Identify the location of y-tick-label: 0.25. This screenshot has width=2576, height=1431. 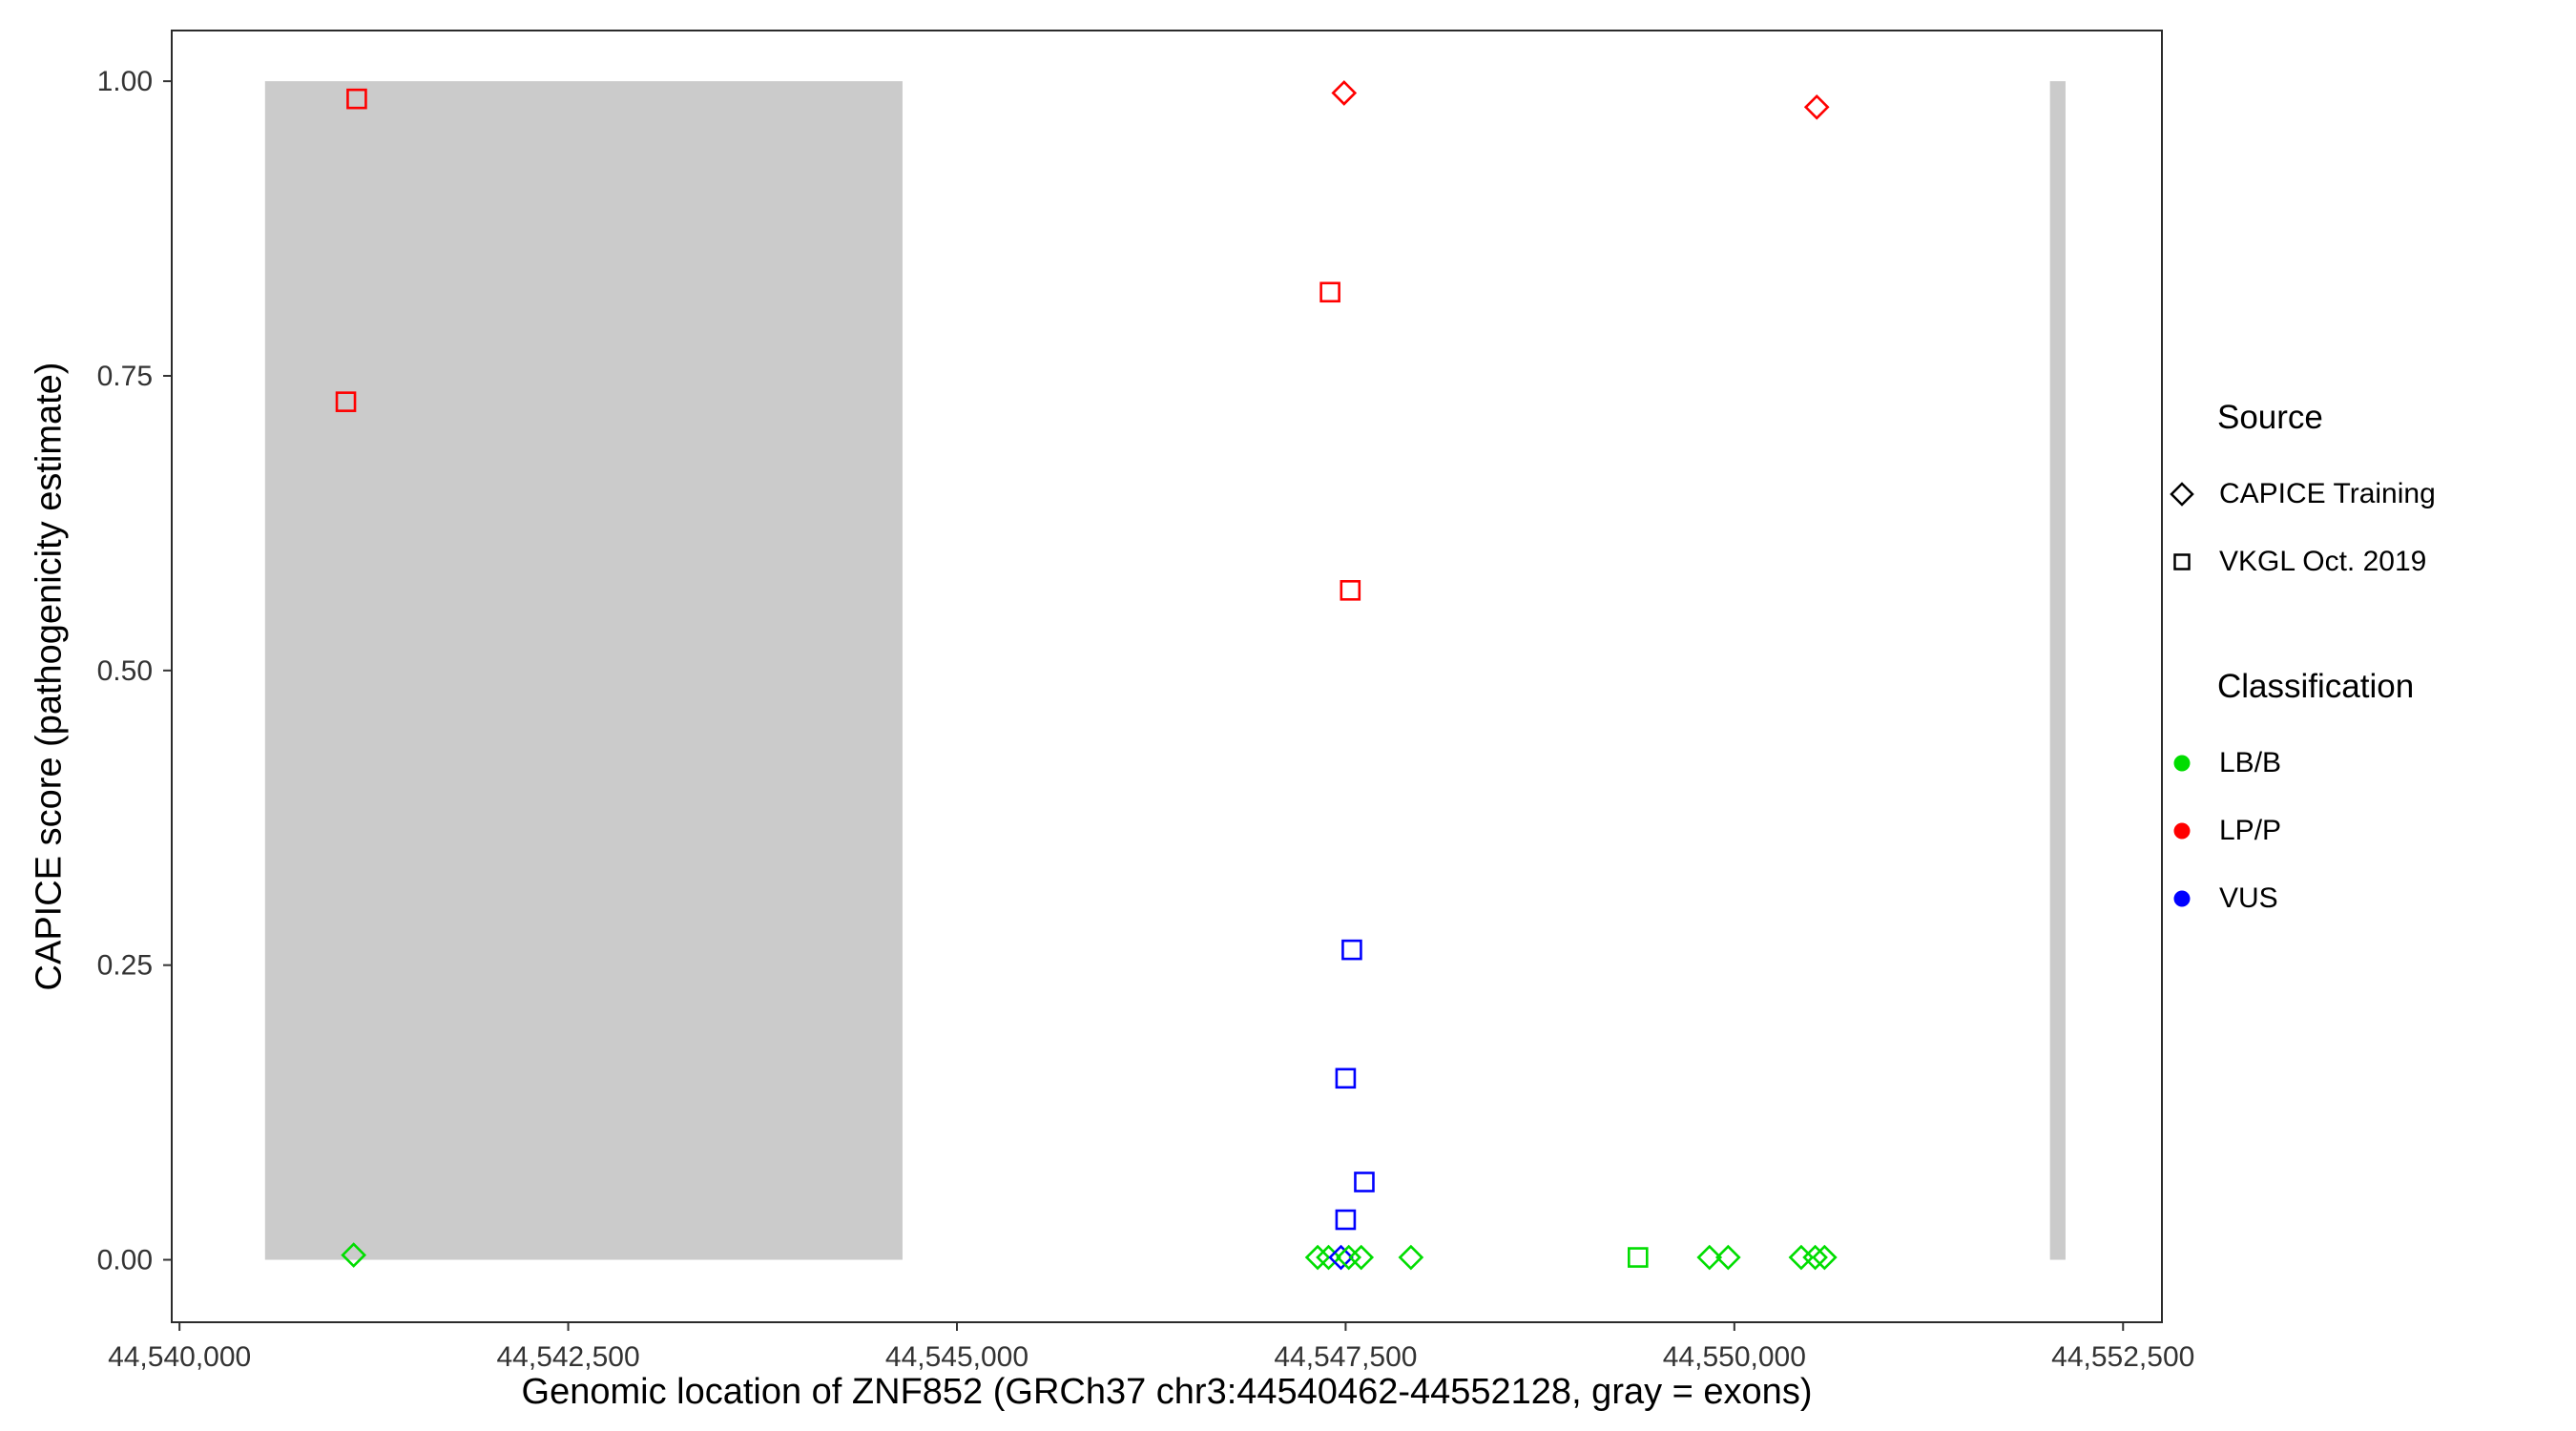
(125, 966).